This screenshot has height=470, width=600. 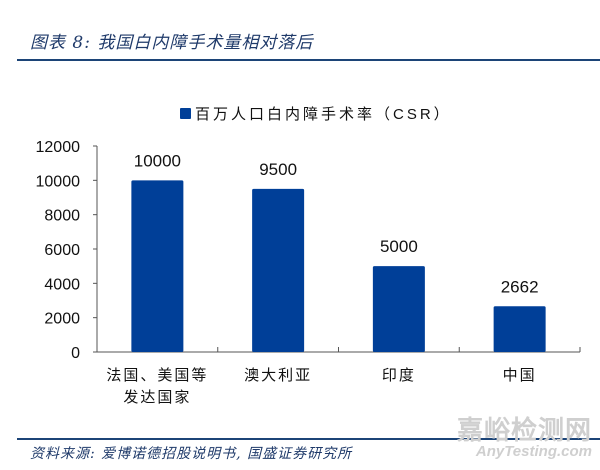 I want to click on y-ticks: 0 2000 4000 6000 8000 10000 12000, so click(x=66, y=250).